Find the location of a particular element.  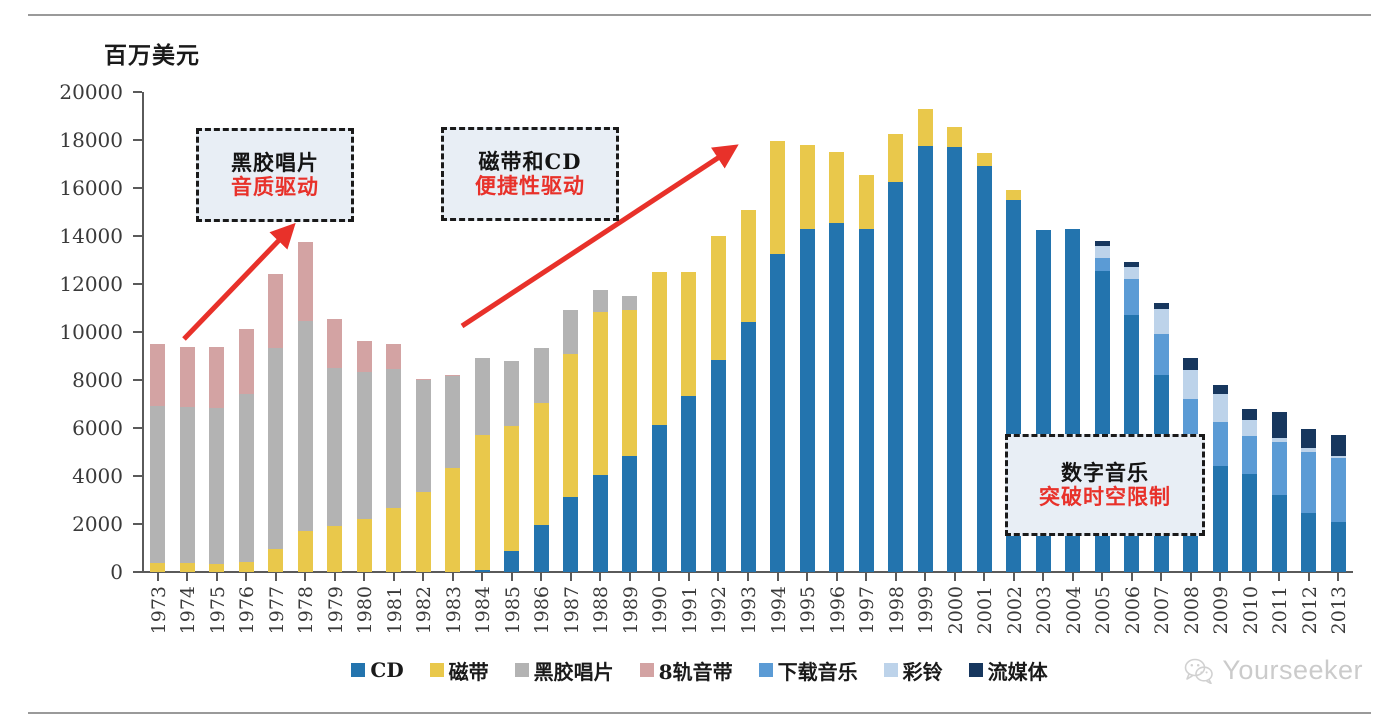

y-tick-label: 0 is located at coordinates (116, 572).